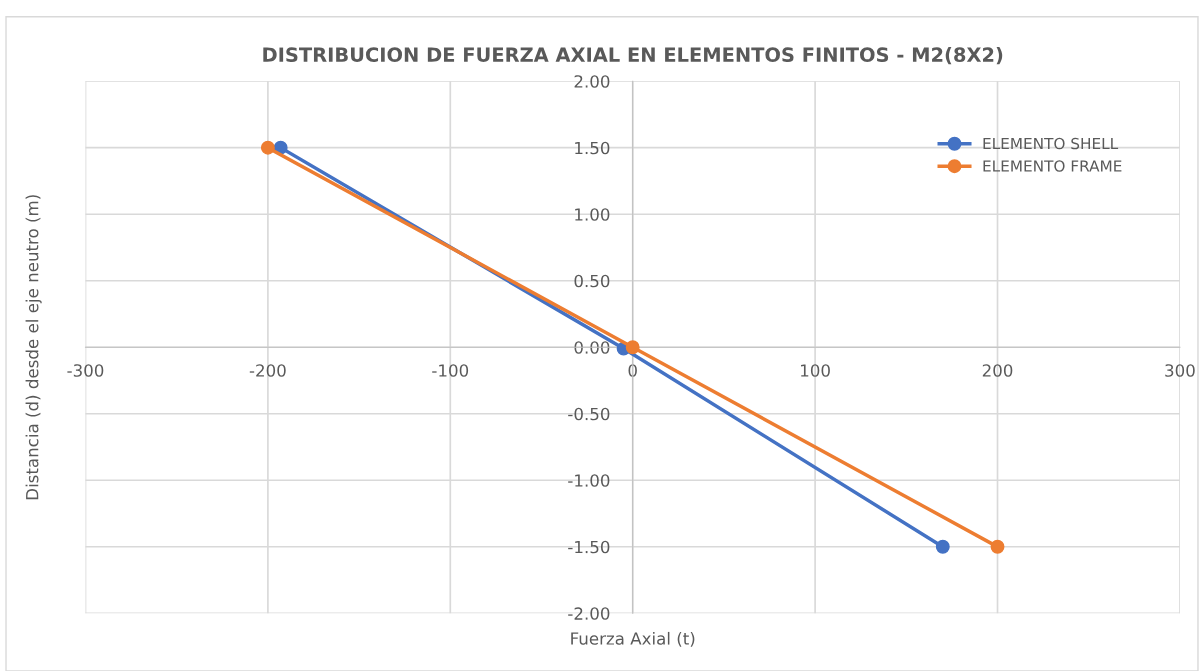  I want to click on y-tick-label: -0.50, so click(589, 414).